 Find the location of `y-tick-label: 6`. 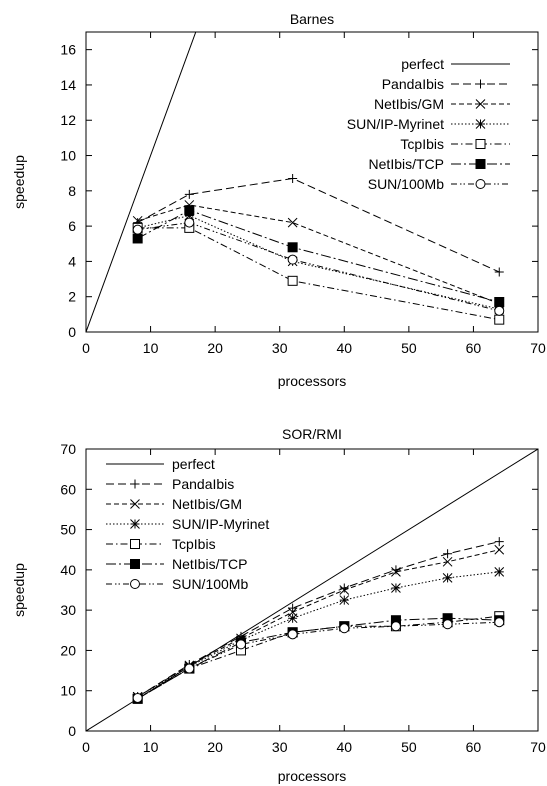

y-tick-label: 6 is located at coordinates (72, 226).